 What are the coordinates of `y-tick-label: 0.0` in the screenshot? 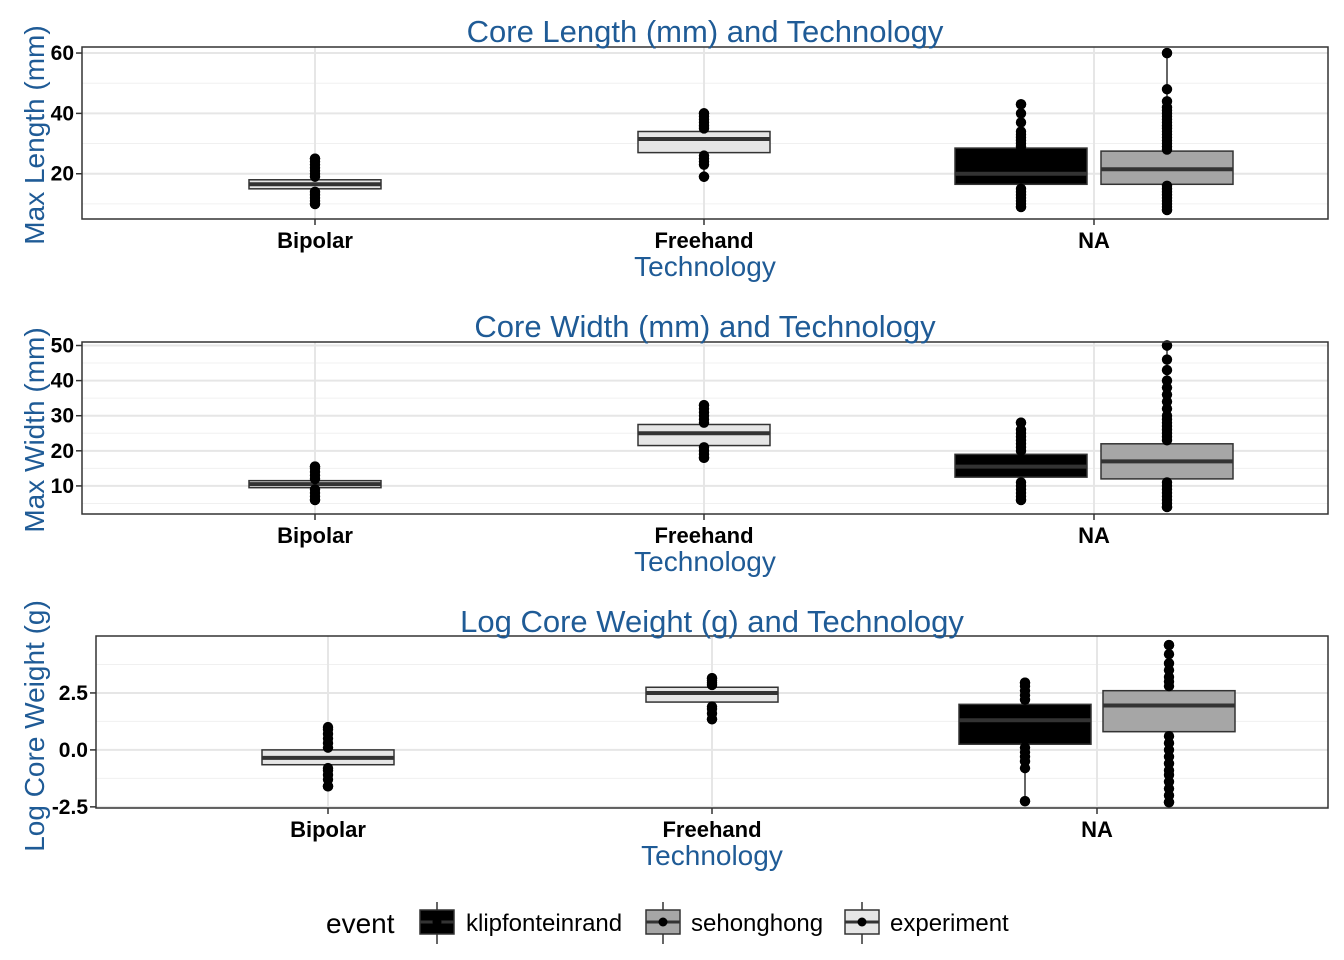 It's located at (73, 750).